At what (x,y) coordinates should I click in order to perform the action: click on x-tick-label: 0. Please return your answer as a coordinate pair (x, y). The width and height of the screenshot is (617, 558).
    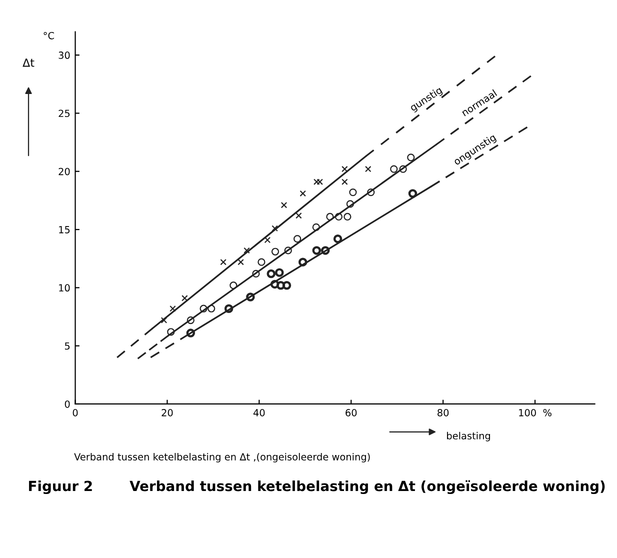
    Looking at the image, I should click on (75, 412).